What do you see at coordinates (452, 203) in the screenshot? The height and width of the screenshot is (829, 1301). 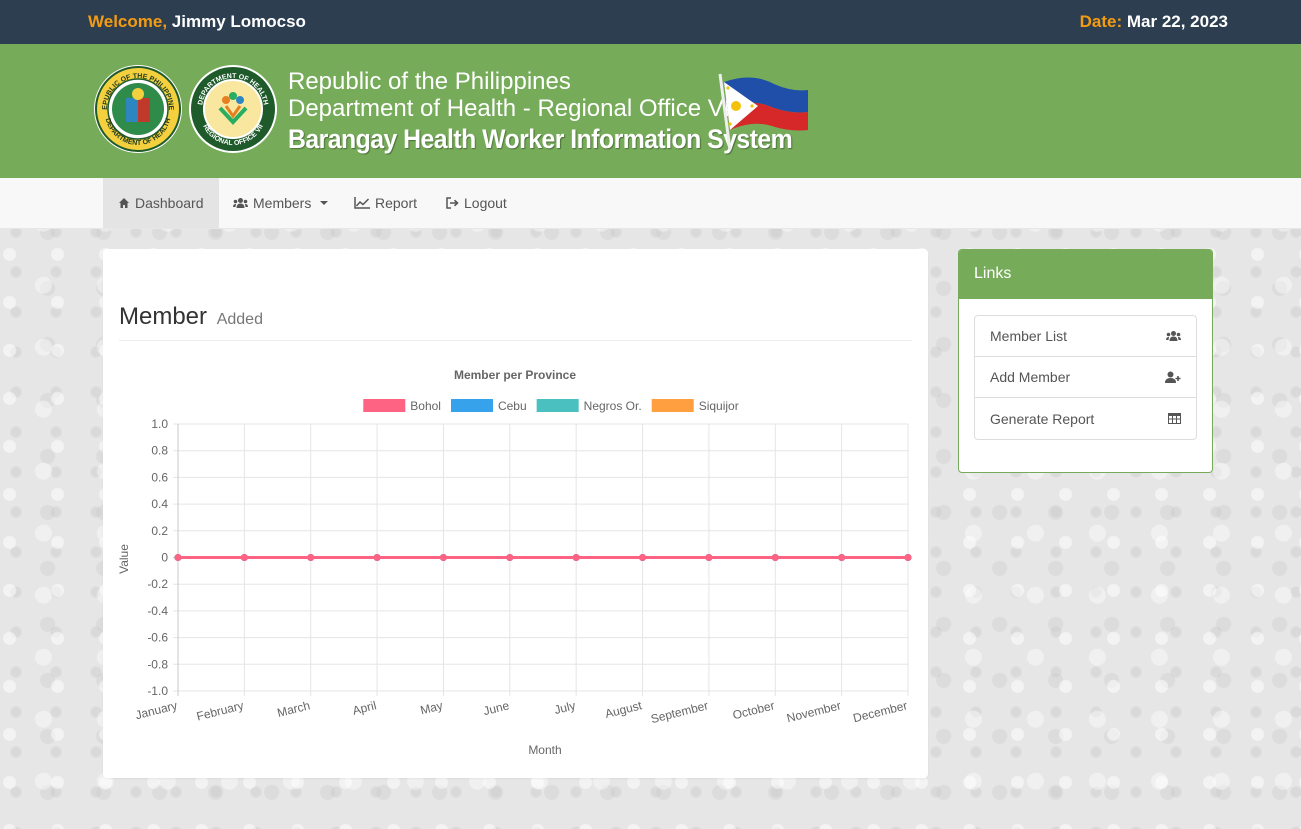 I see `logout-icon` at bounding box center [452, 203].